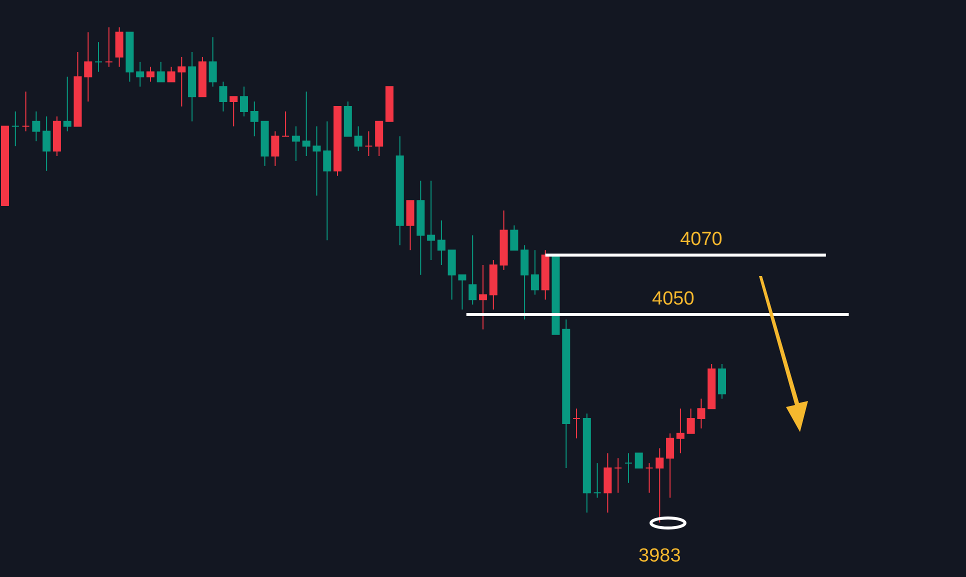 The height and width of the screenshot is (577, 966). What do you see at coordinates (701, 239) in the screenshot?
I see `annotation: 4070` at bounding box center [701, 239].